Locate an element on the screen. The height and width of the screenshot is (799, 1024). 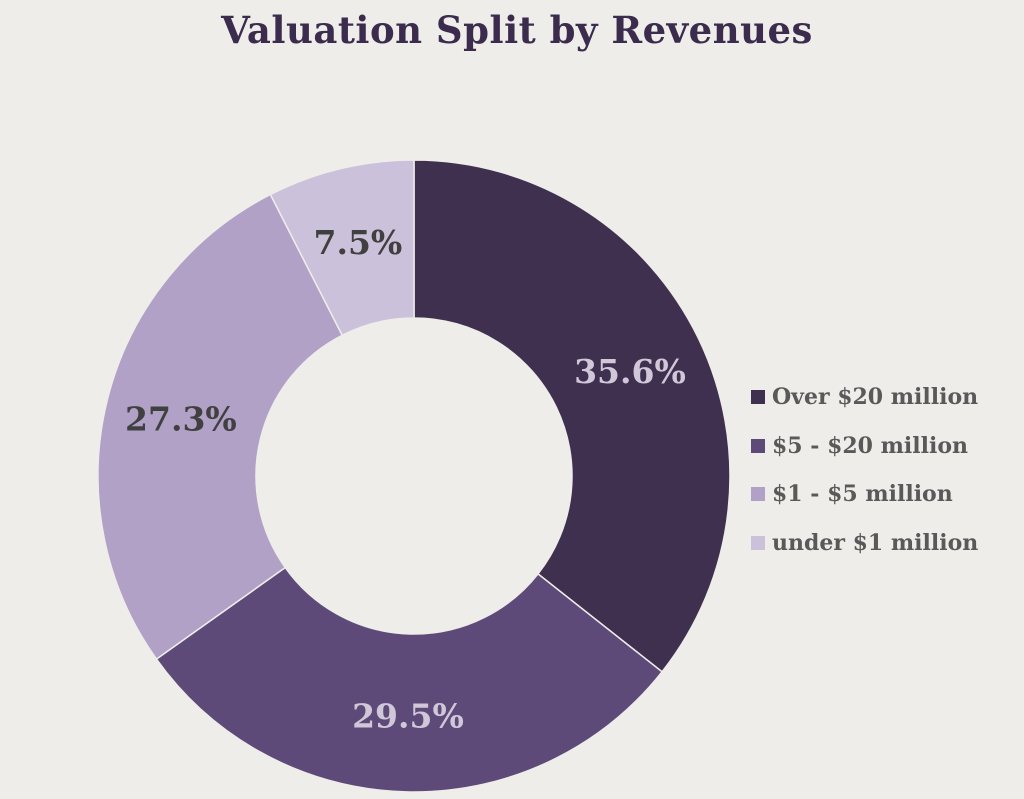
data-label-5-20-million: 29.5% is located at coordinates (408, 715).